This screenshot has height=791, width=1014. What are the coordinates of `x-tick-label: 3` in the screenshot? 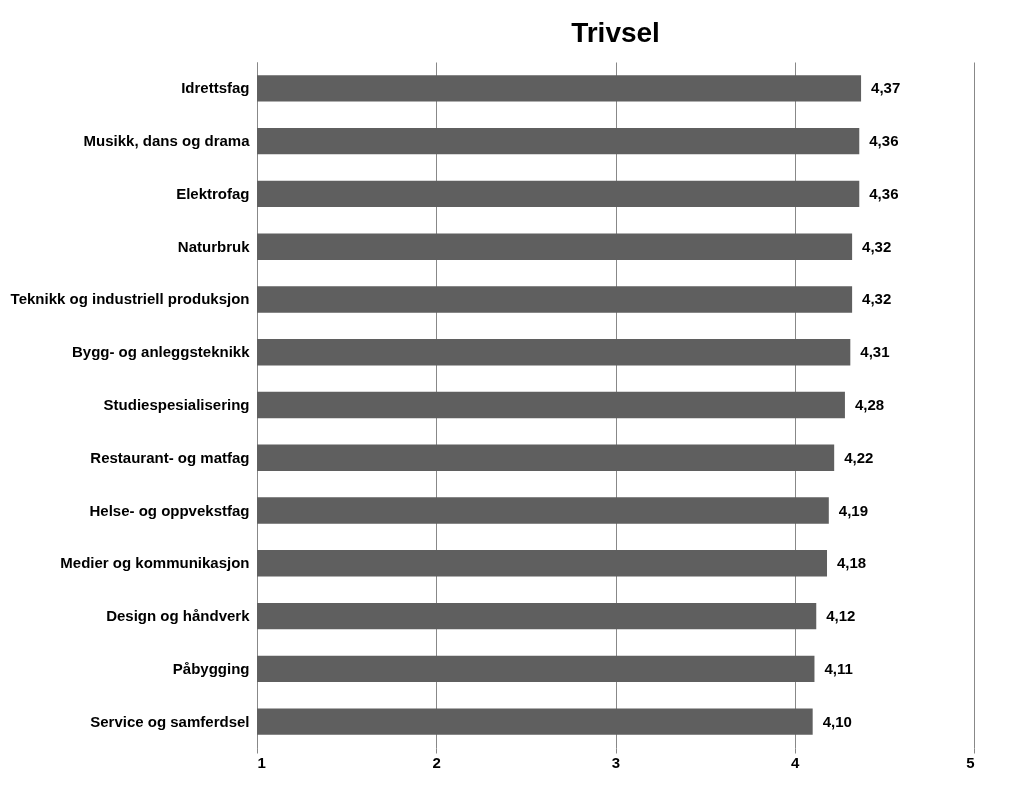 It's located at (616, 762).